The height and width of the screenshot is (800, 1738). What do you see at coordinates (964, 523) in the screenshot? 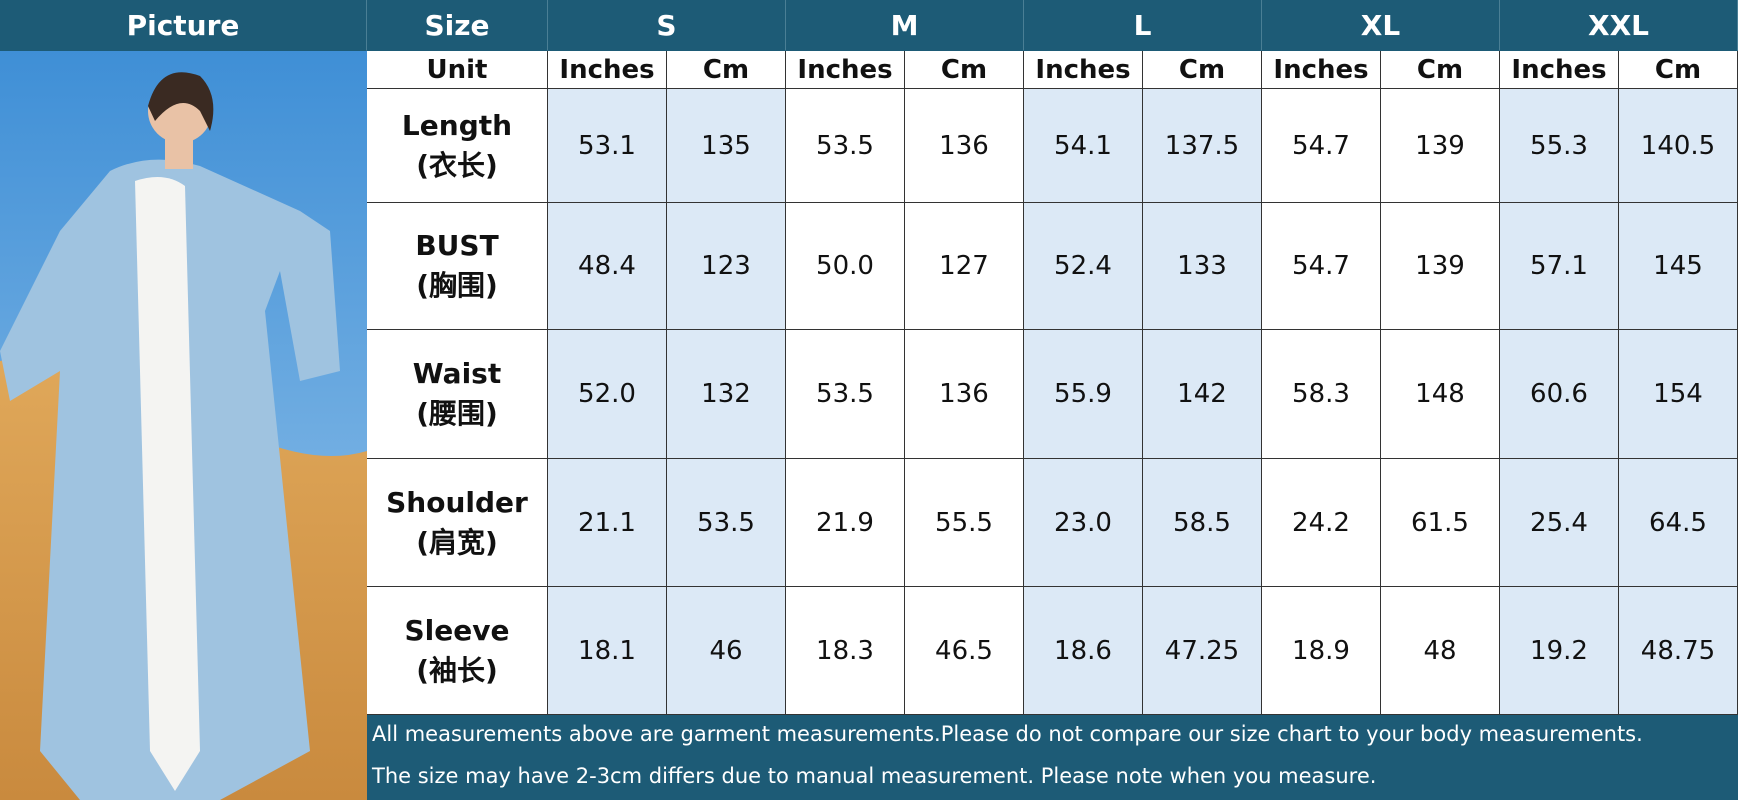
I see `value-cell: 55.5` at bounding box center [964, 523].